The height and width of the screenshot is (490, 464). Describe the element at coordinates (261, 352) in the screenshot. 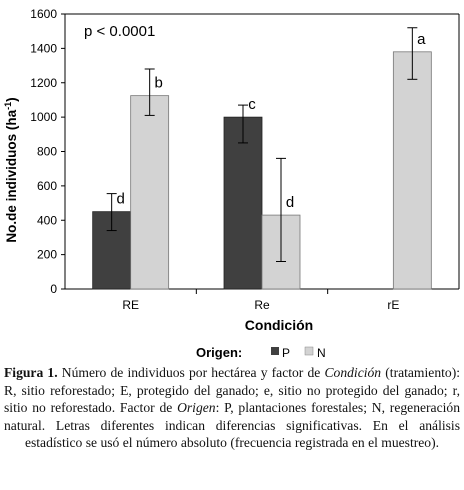

I see `legend: Origen: P N` at that location.